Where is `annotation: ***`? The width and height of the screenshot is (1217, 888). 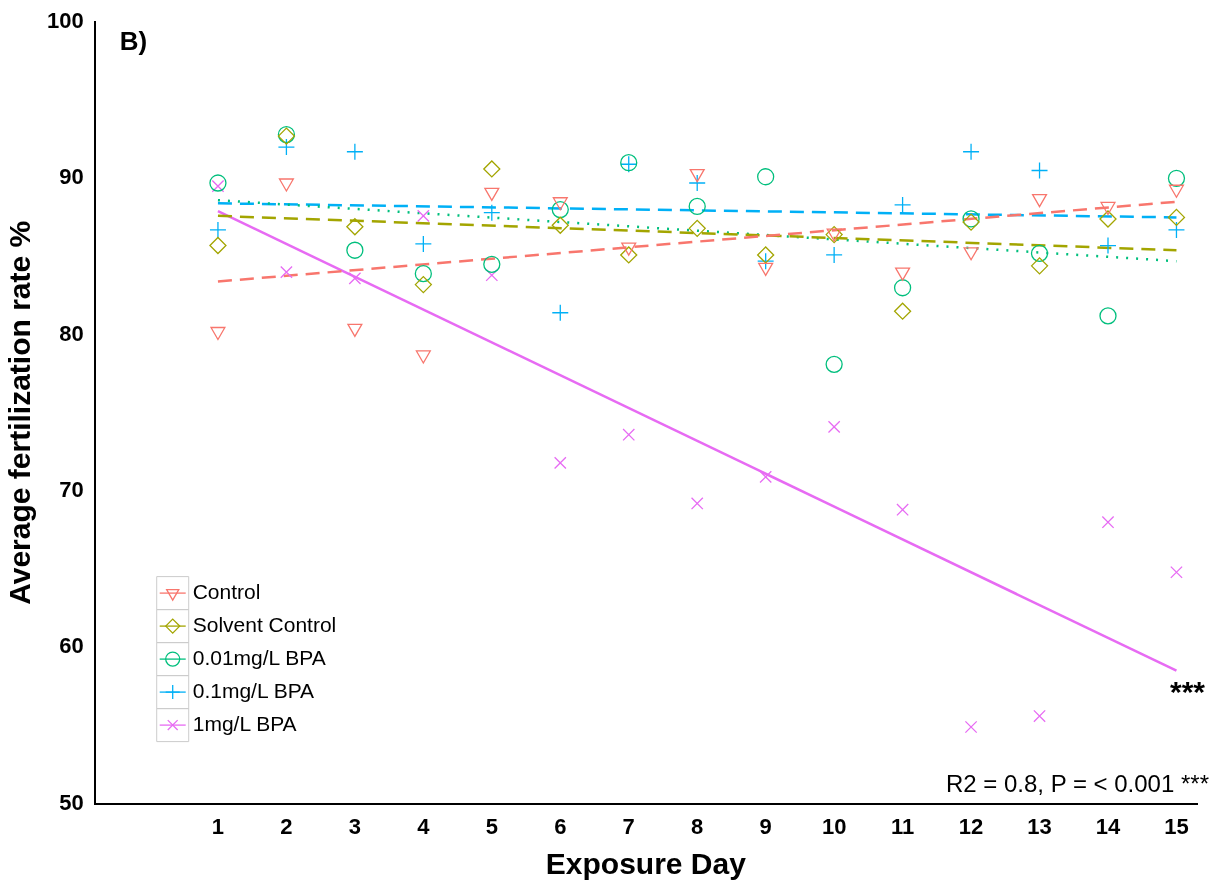 annotation: *** is located at coordinates (1187, 691).